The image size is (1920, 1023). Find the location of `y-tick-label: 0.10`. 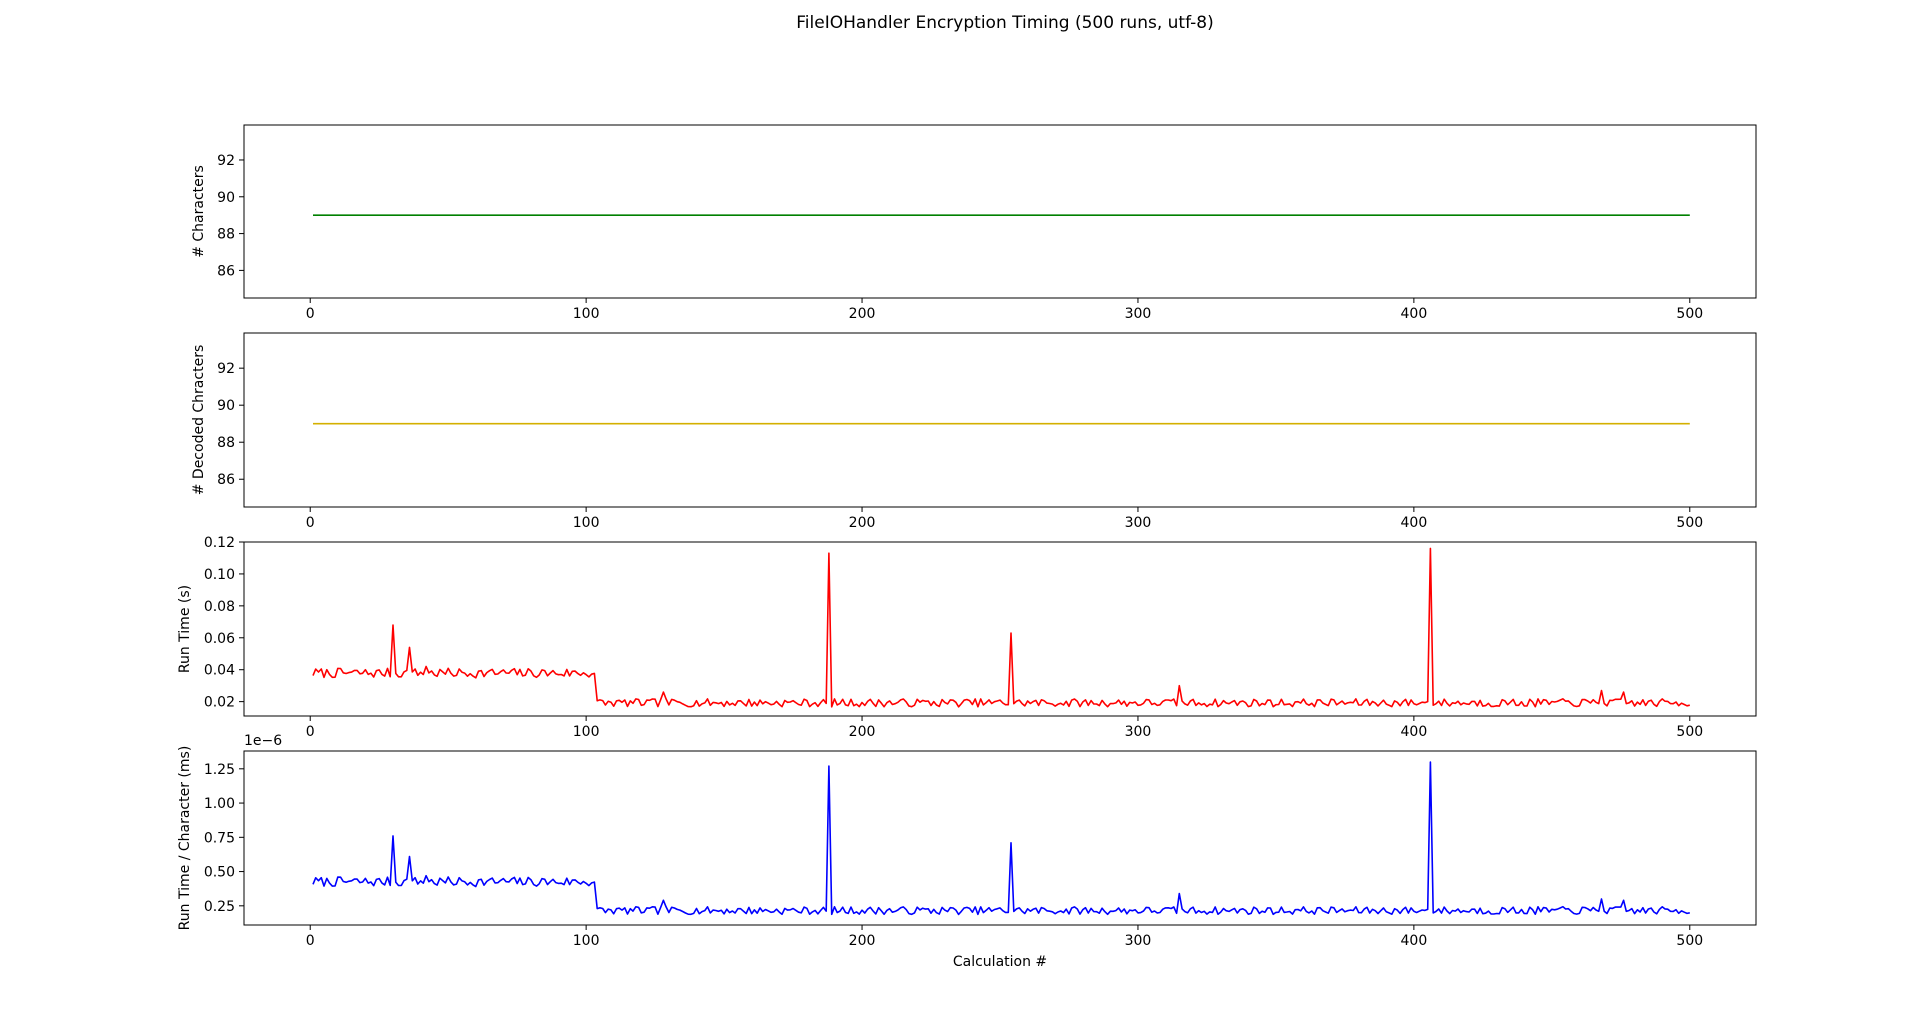

y-tick-label: 0.10 is located at coordinates (219, 575).